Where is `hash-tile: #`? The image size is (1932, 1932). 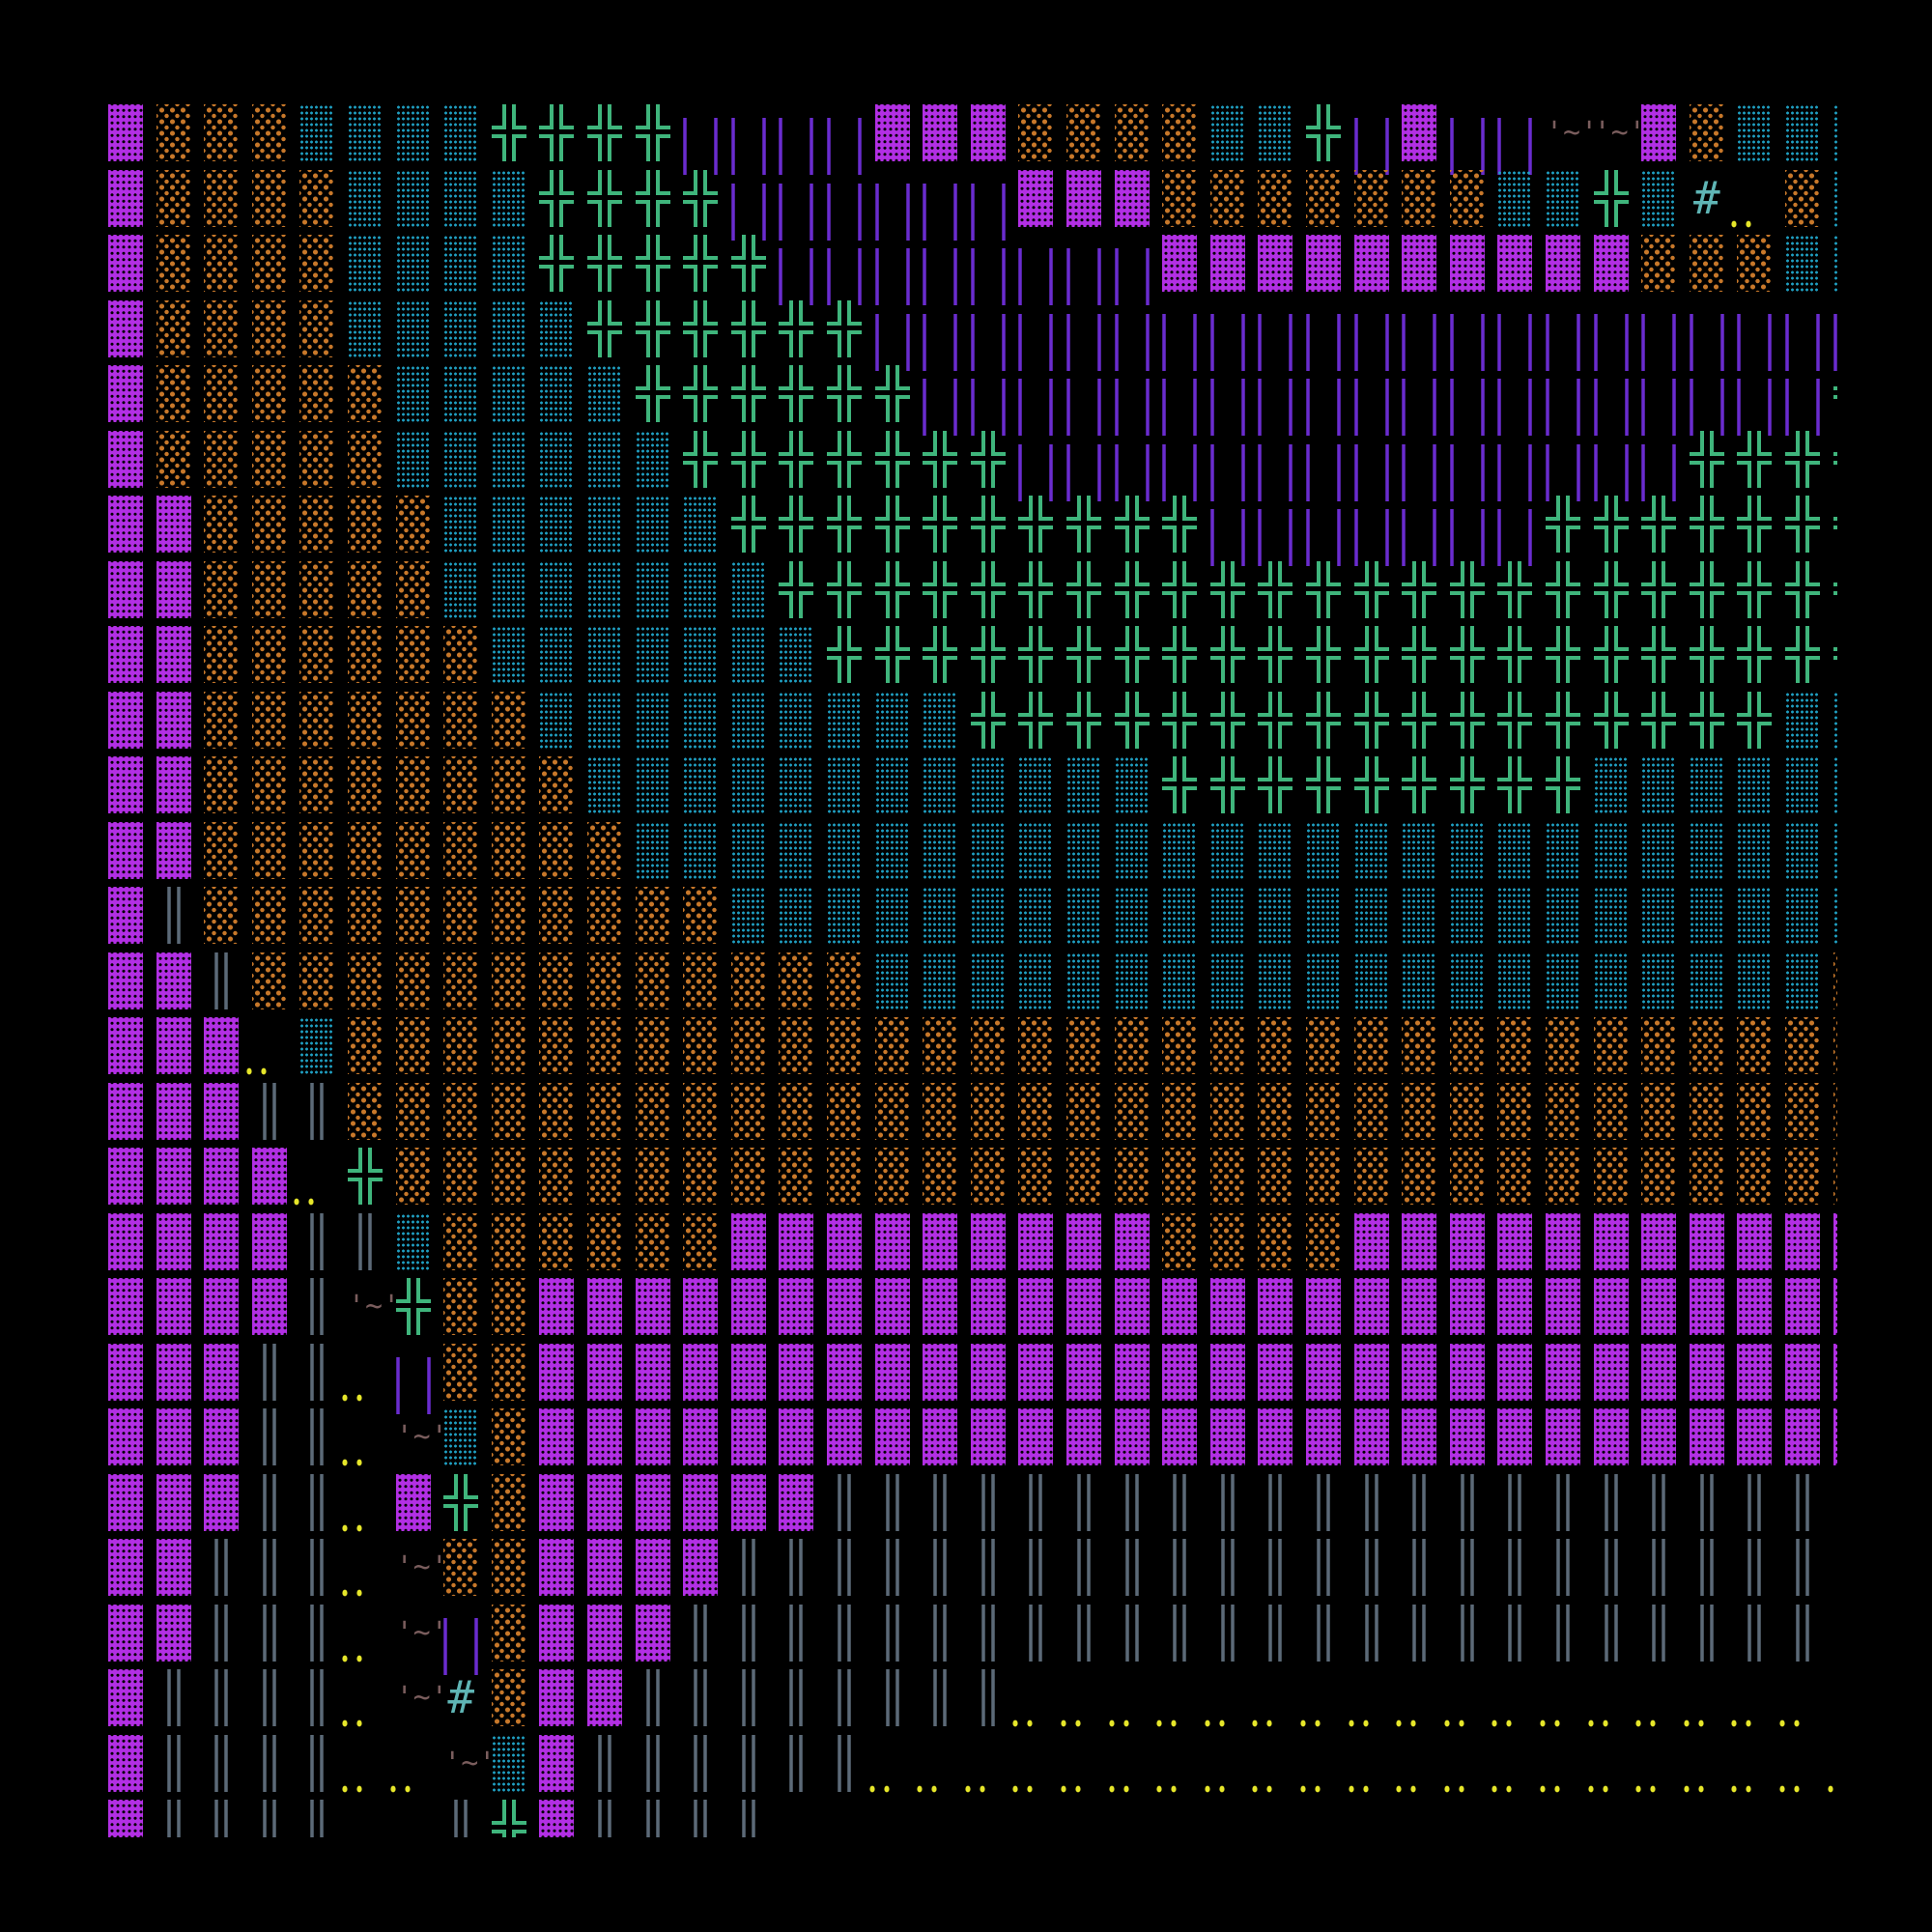 hash-tile: # is located at coordinates (461, 1697).